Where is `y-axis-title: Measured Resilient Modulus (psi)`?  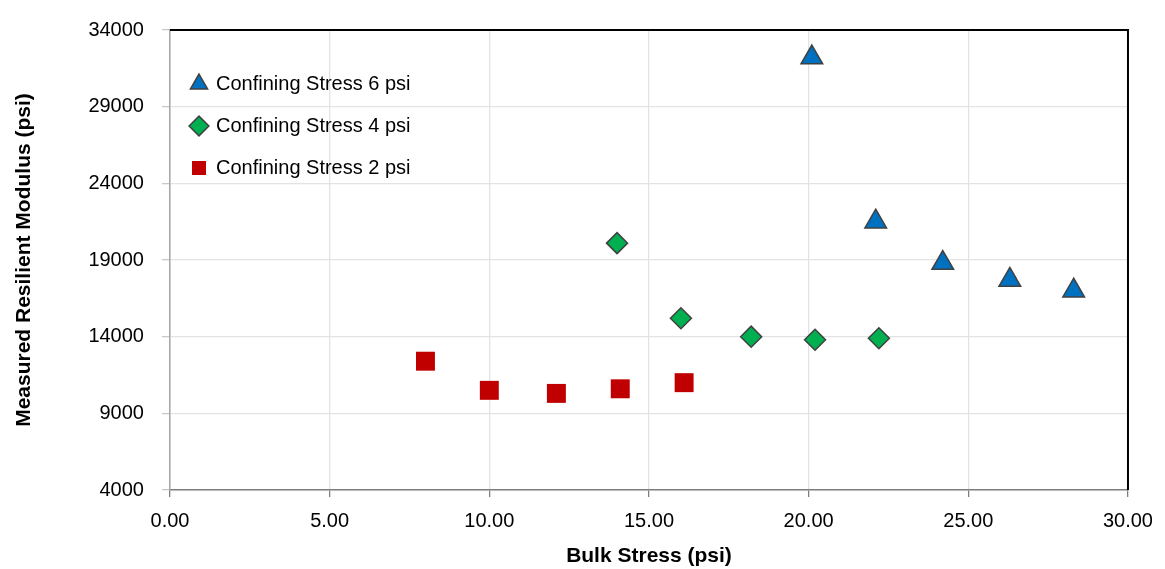
y-axis-title: Measured Resilient Modulus (psi) is located at coordinates (23, 260).